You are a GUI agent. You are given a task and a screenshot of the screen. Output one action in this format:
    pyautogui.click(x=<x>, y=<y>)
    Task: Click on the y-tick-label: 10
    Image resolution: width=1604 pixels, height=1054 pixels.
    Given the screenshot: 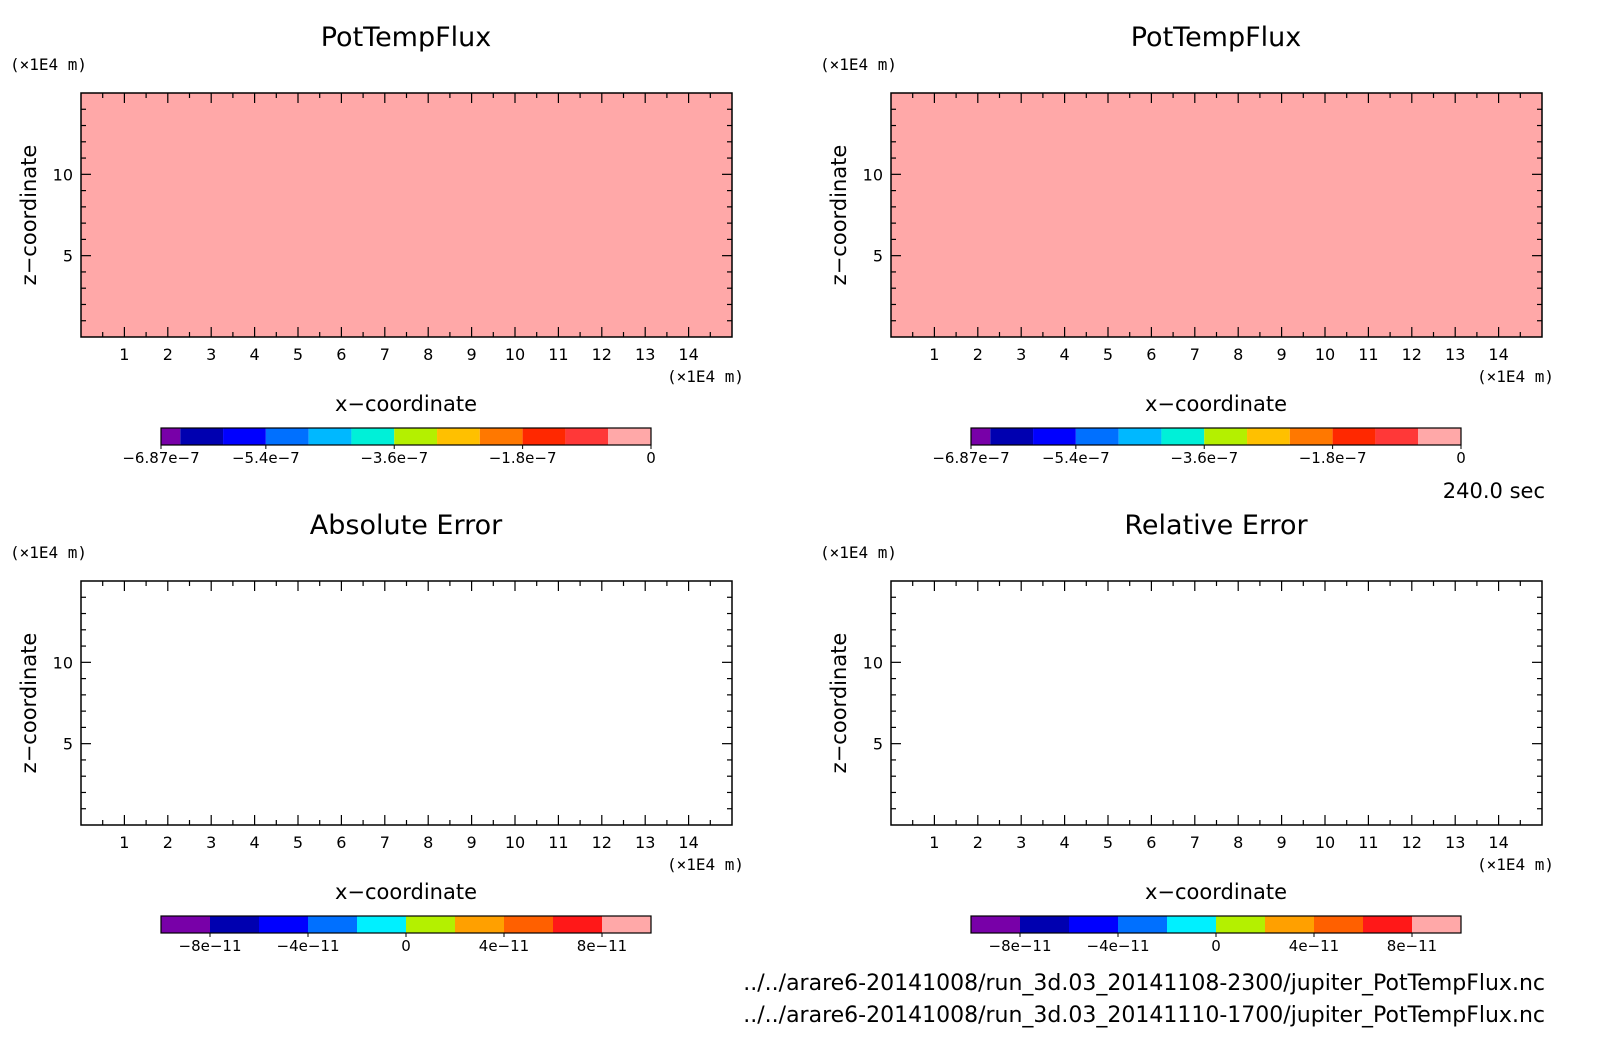 What is the action you would take?
    pyautogui.click(x=873, y=662)
    